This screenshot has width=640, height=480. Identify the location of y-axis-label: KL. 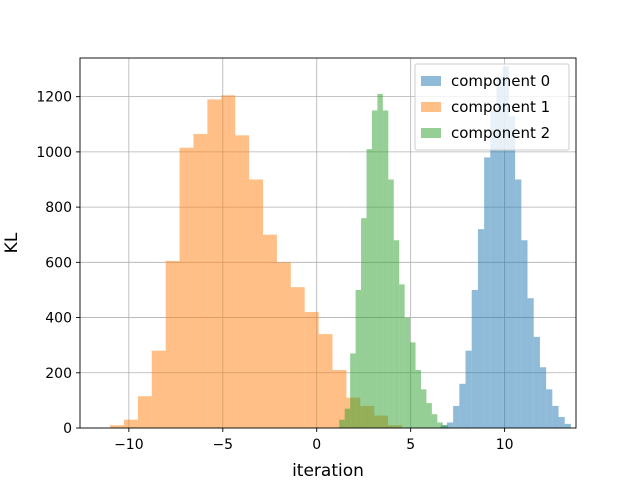
(12, 242).